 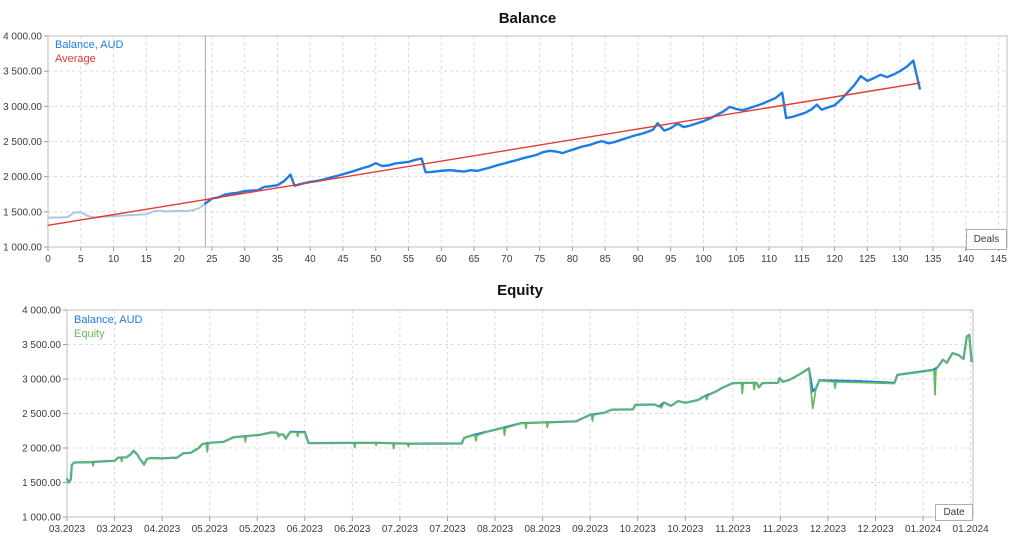 I want to click on x-tick-label: 110, so click(x=769, y=259).